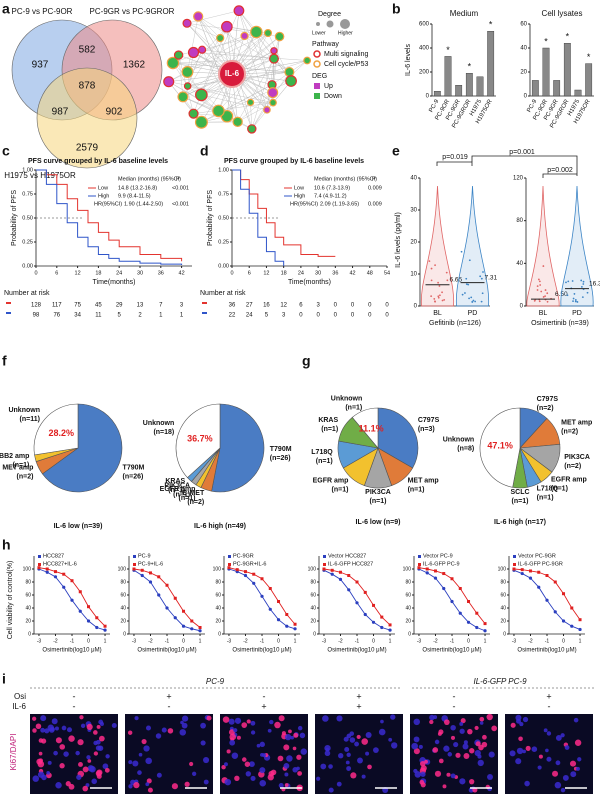 Image resolution: width=600 pixels, height=800 pixels. Describe the element at coordinates (134, 196) in the screenshot. I see `legend-median: 9.9 (8.4-11.5)` at that location.